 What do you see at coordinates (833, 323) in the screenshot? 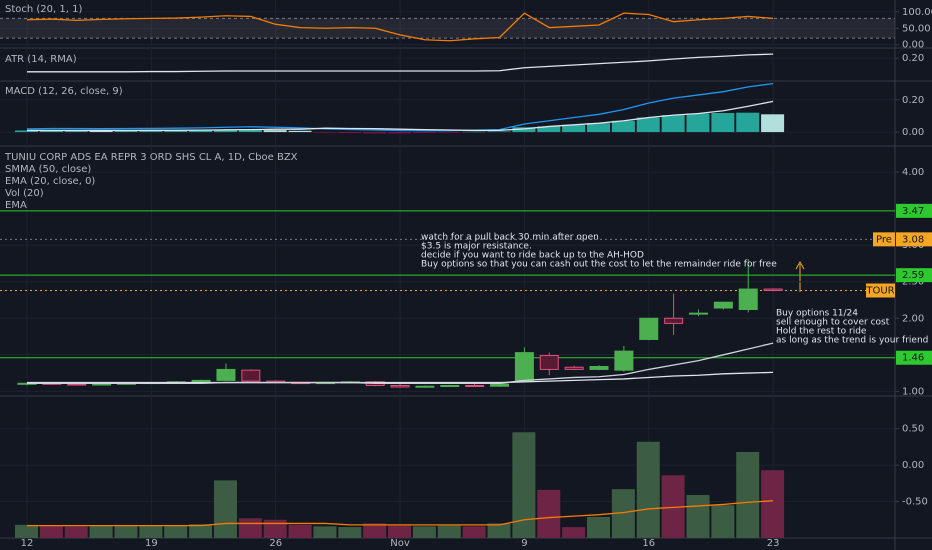
I see `annotation-text: sell enough to cover cost` at bounding box center [833, 323].